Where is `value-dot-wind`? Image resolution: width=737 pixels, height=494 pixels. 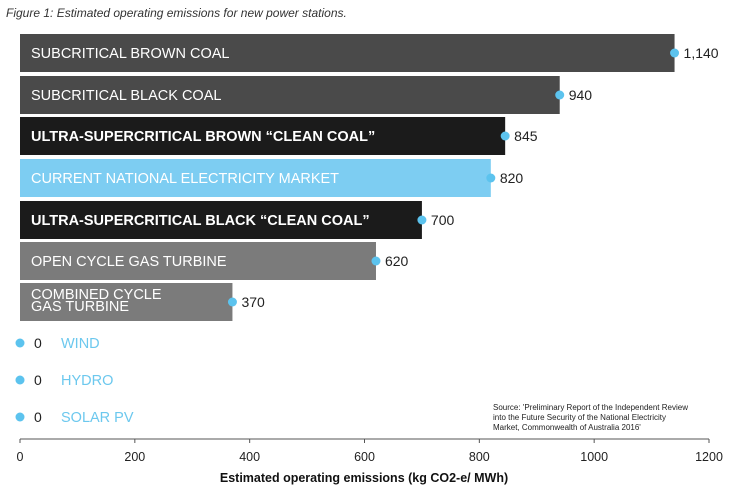
value-dot-wind is located at coordinates (20, 343).